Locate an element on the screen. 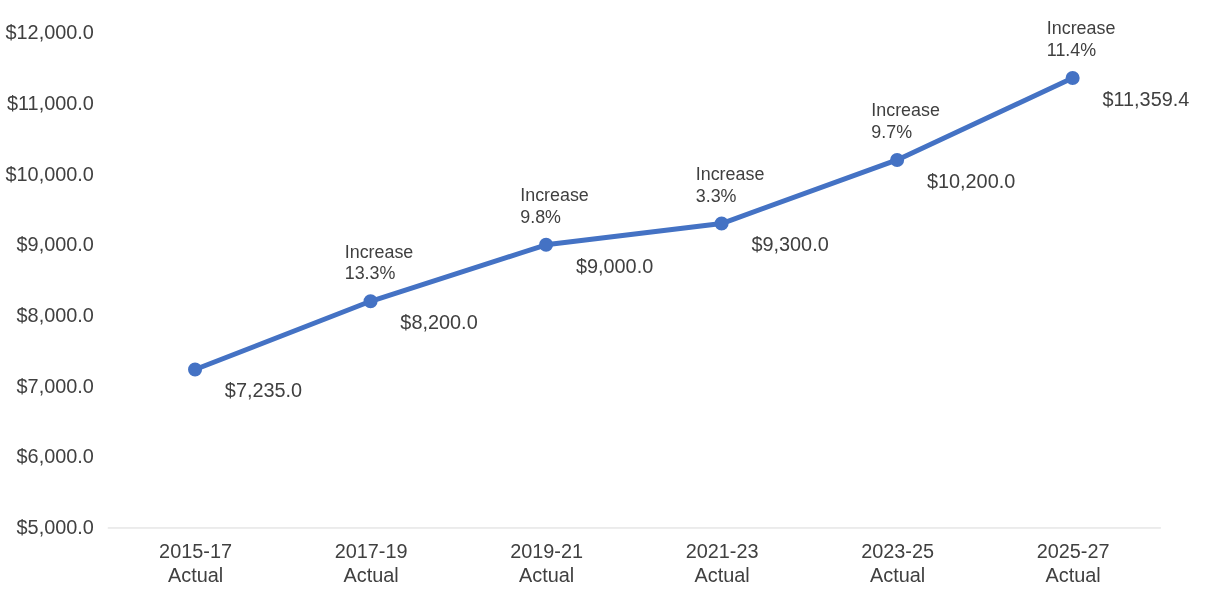 The image size is (1220, 595). annotation: Increase 3.3% is located at coordinates (730, 184).